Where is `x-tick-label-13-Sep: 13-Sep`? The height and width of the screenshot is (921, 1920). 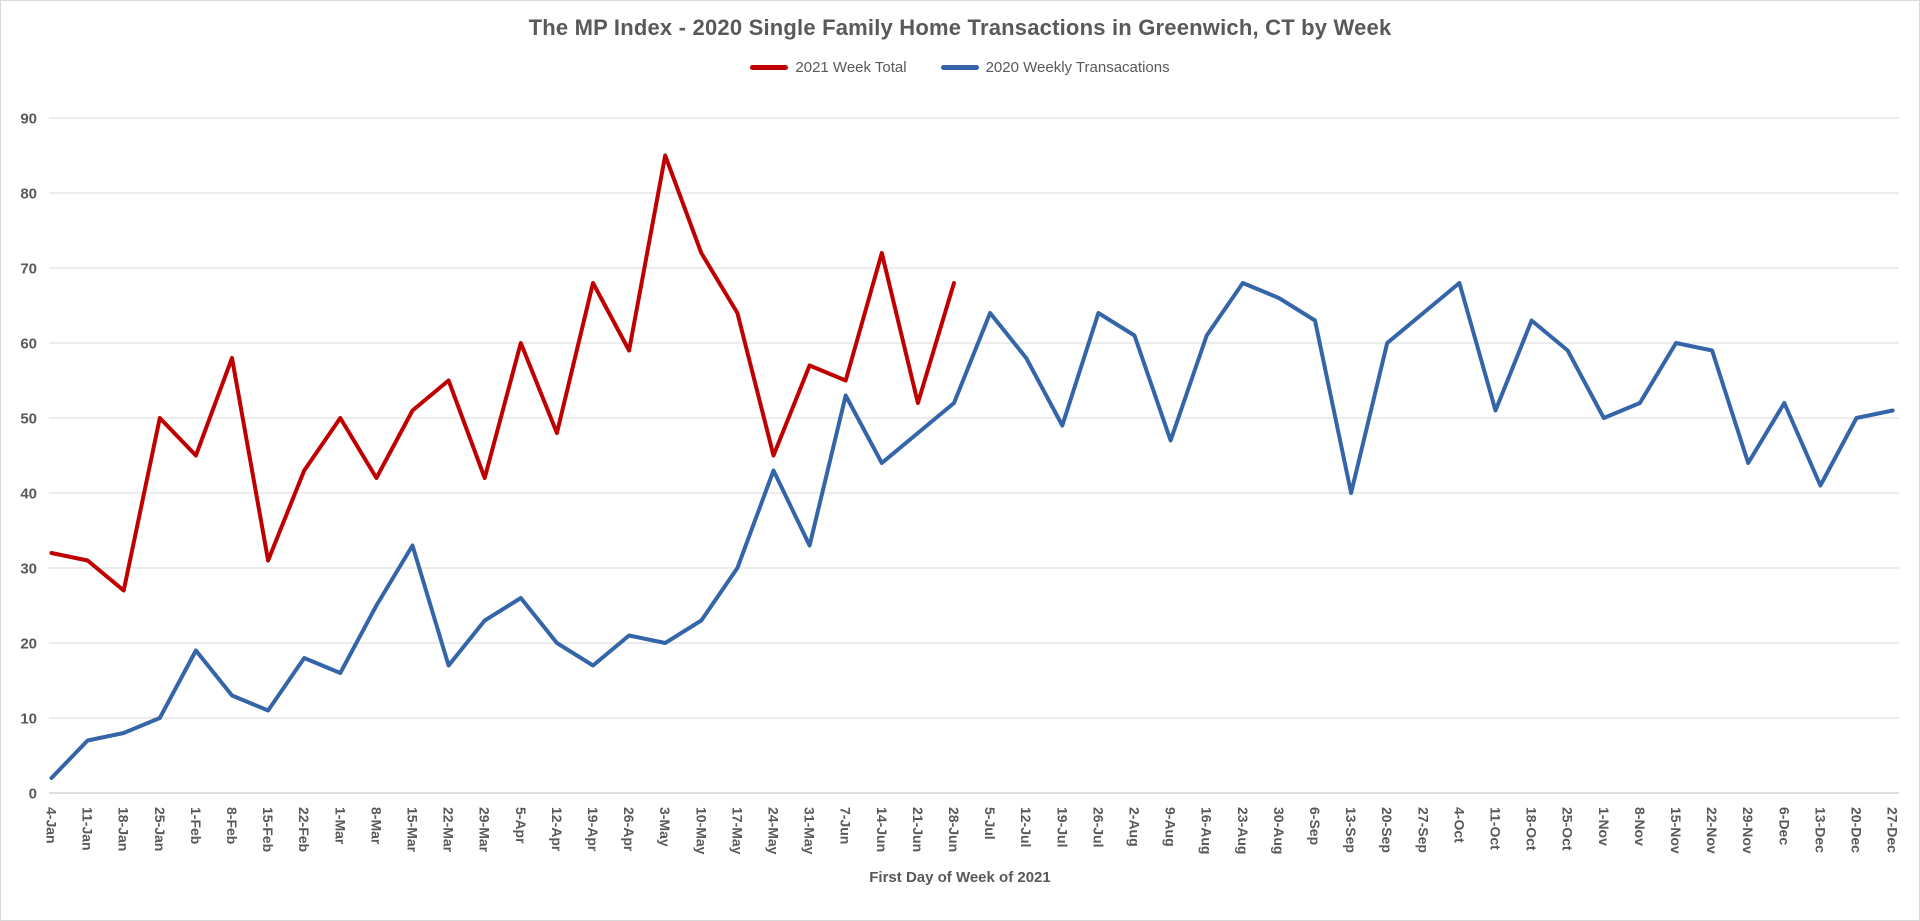 x-tick-label-13-Sep: 13-Sep is located at coordinates (1351, 830).